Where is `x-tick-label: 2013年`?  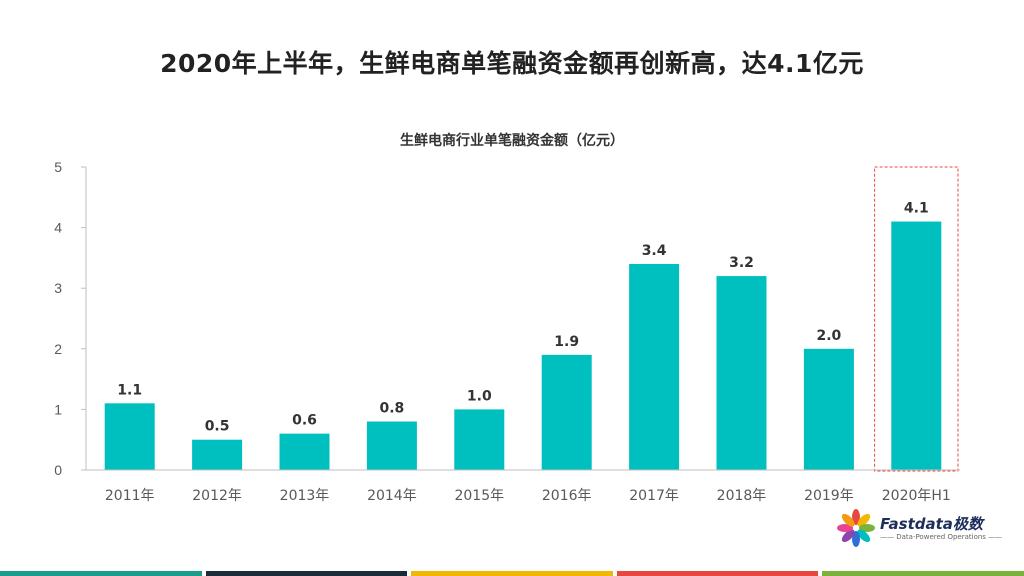 x-tick-label: 2013年 is located at coordinates (305, 496).